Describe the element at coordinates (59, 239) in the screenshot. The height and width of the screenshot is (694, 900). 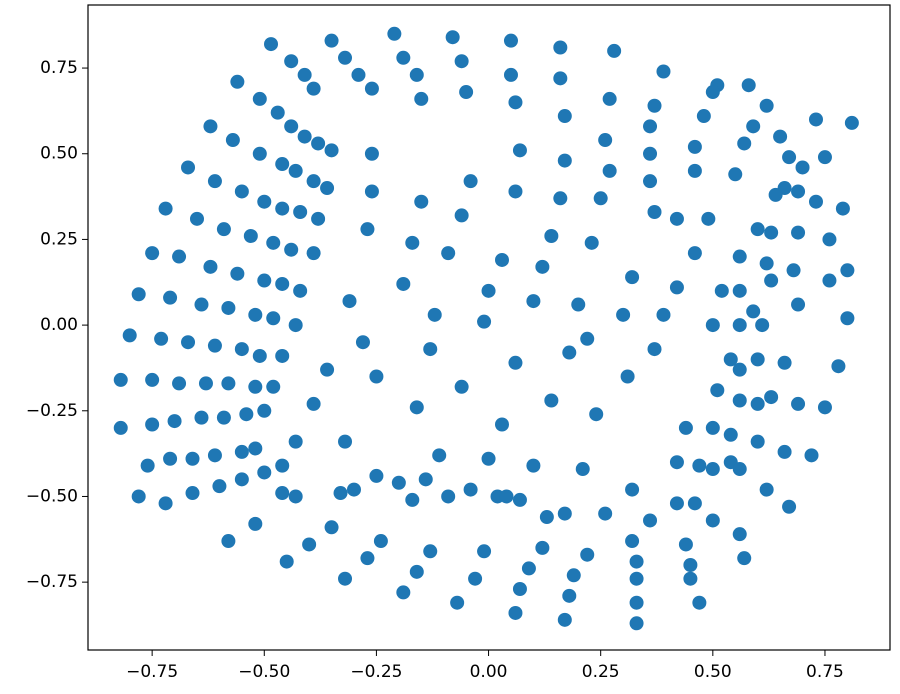
I see `y-tick-label: 0.25` at that location.